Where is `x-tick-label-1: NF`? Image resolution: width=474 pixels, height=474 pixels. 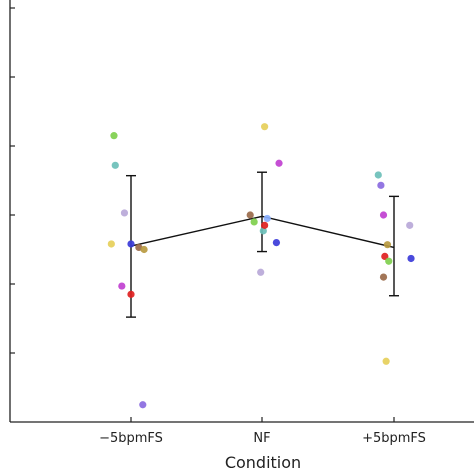
x-tick-label-1: NF is located at coordinates (261, 438).